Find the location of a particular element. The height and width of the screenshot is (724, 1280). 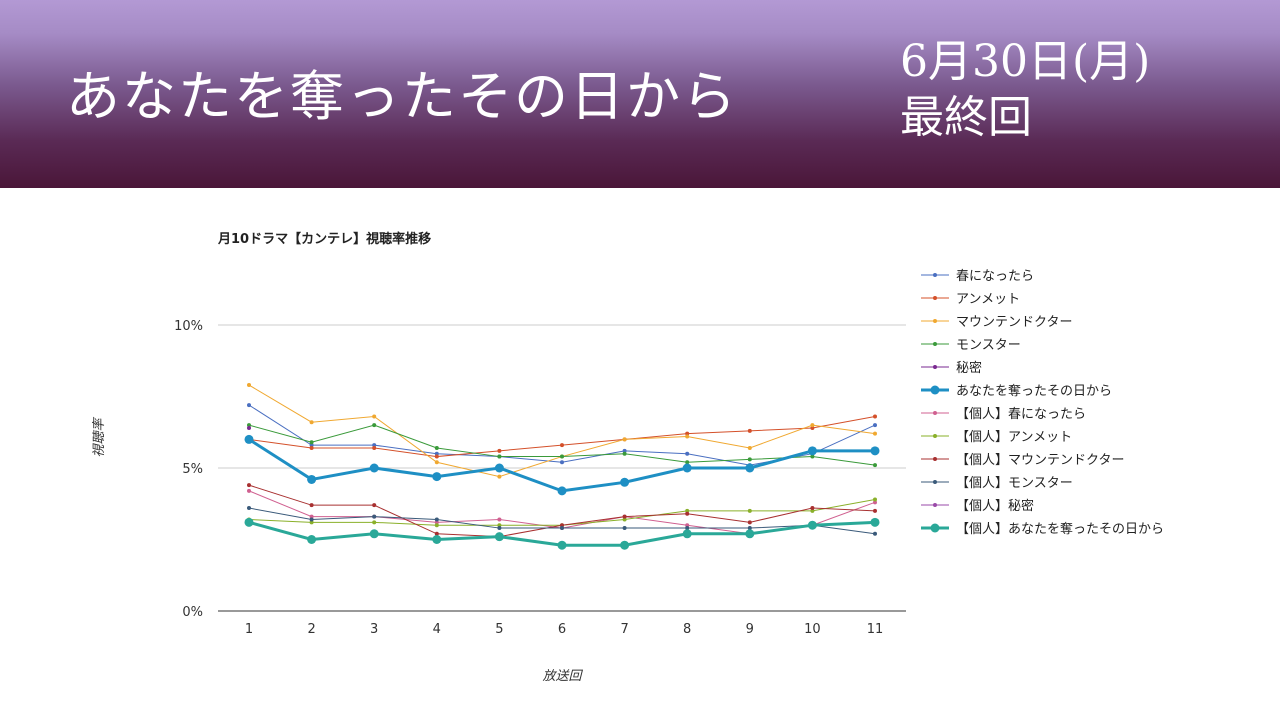

legend-label: 【個人】モンスター is located at coordinates (1014, 483).